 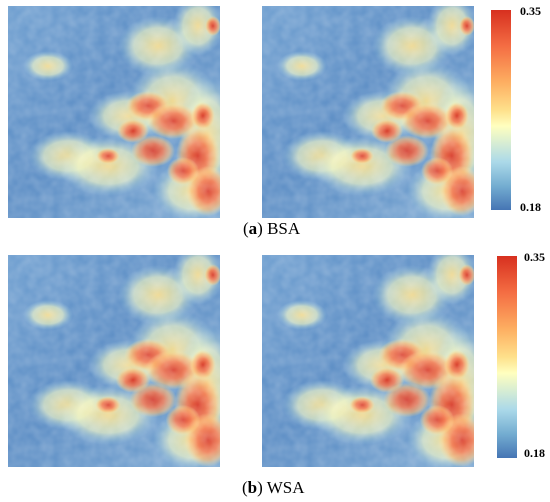 I want to click on bsa-caption: (a) BSA, so click(x=272, y=228).